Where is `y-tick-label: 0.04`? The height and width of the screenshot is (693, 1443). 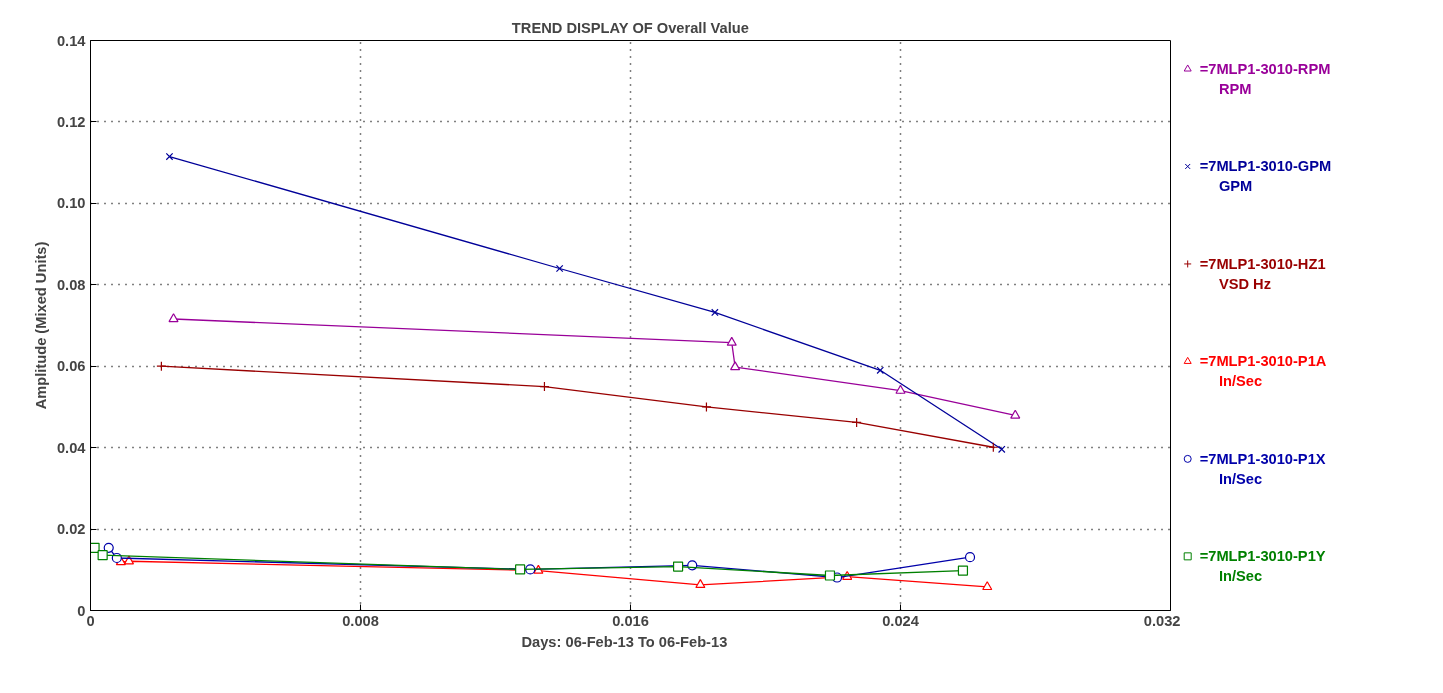 y-tick-label: 0.04 is located at coordinates (71, 447).